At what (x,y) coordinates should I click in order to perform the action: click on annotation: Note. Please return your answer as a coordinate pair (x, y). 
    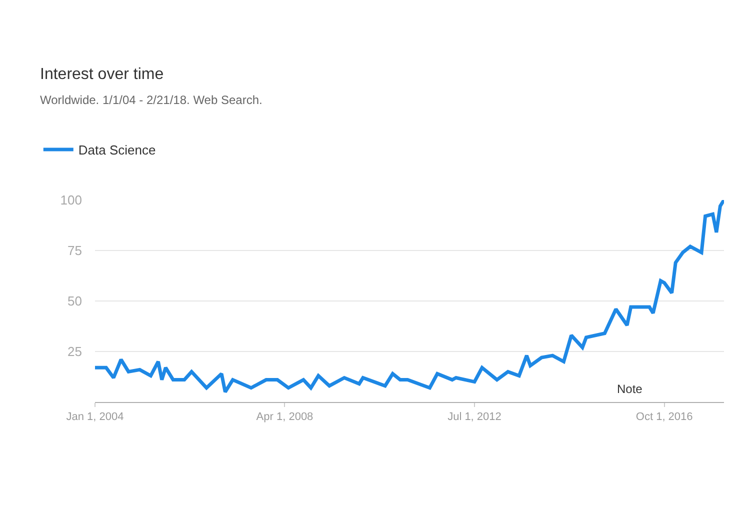
    Looking at the image, I should click on (630, 389).